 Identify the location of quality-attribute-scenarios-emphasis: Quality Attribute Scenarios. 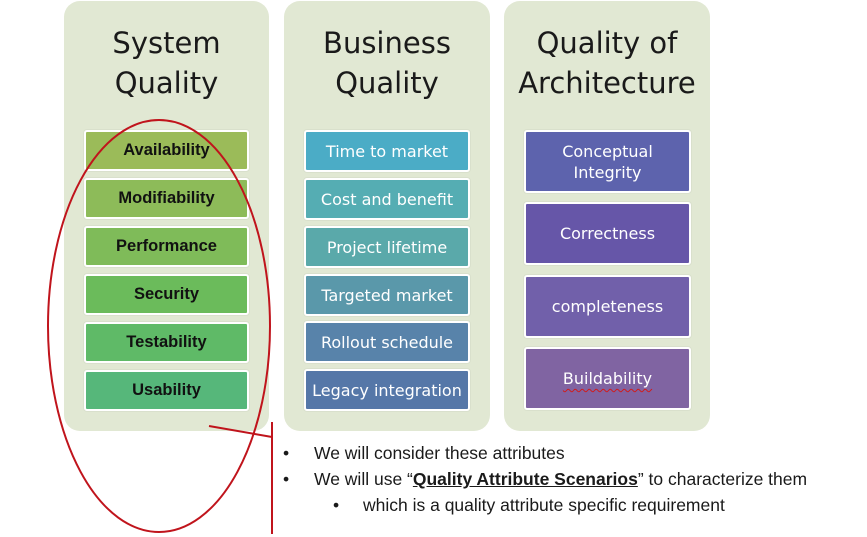
(525, 479).